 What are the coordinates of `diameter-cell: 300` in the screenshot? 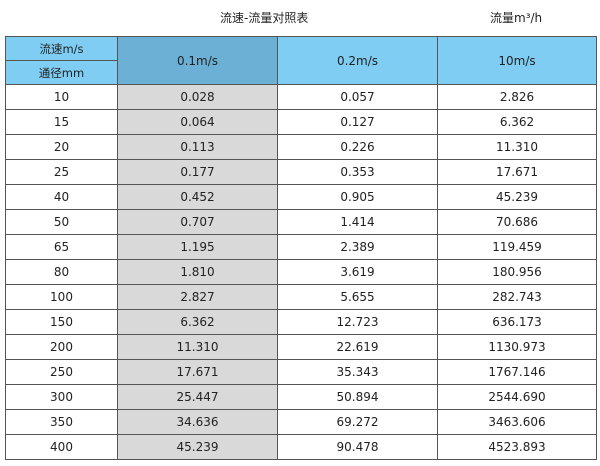 It's located at (61, 397).